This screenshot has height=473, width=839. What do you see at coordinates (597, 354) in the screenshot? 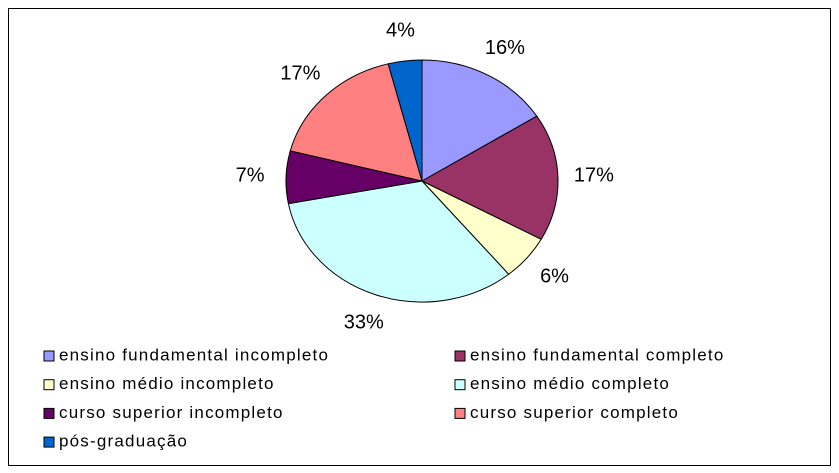
I see `legend-label: ensino fundamental completo` at bounding box center [597, 354].